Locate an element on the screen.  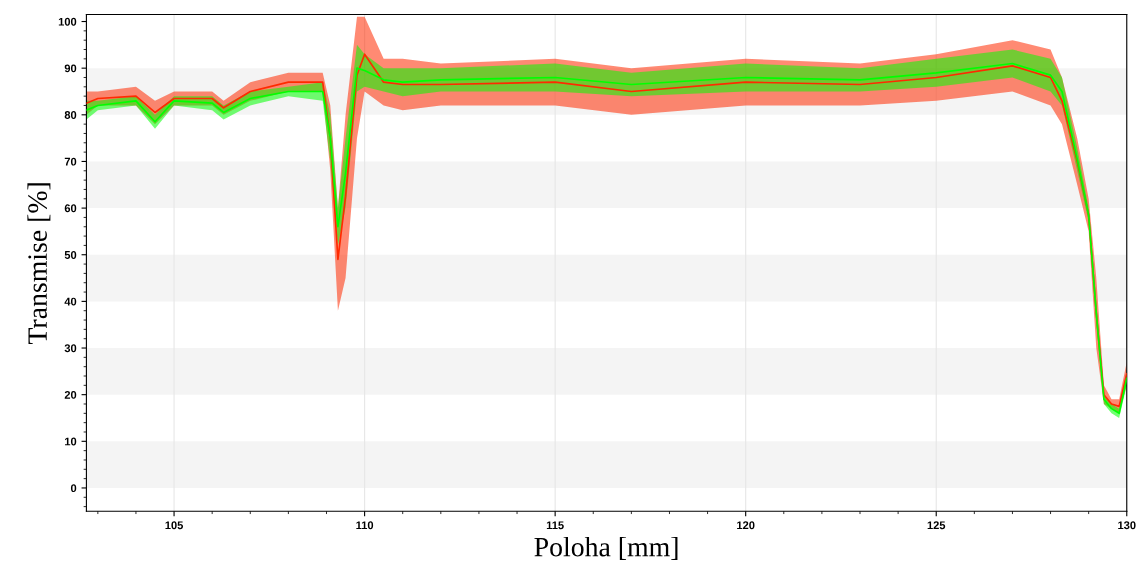
y-tick-label: 90 is located at coordinates (70, 68).